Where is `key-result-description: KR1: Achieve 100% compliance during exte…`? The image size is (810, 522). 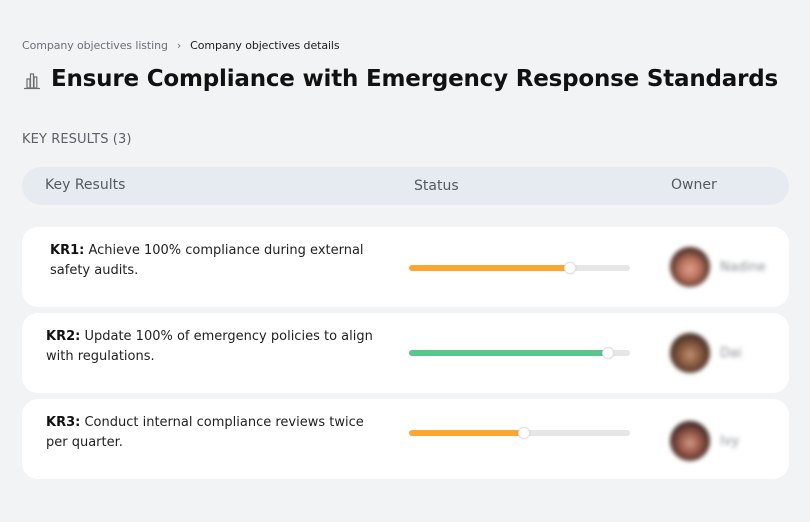 key-result-description: KR1: Achieve 100% compliance during exte… is located at coordinates (215, 261).